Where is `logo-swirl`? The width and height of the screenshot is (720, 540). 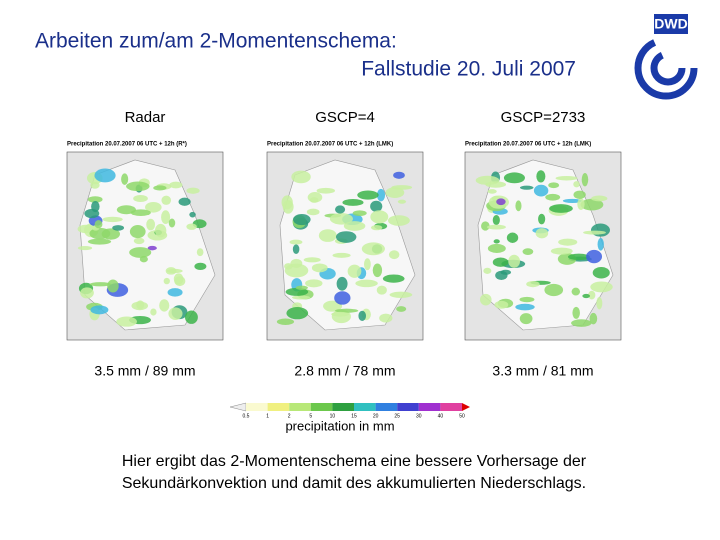
logo-swirl is located at coordinates (668, 68).